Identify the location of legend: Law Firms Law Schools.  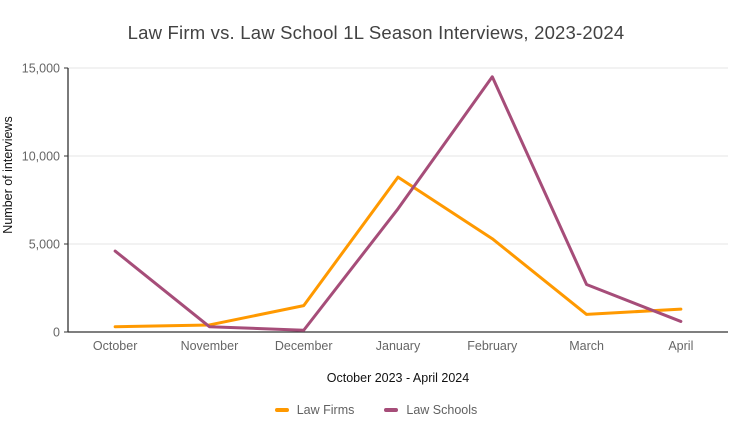
(376, 410).